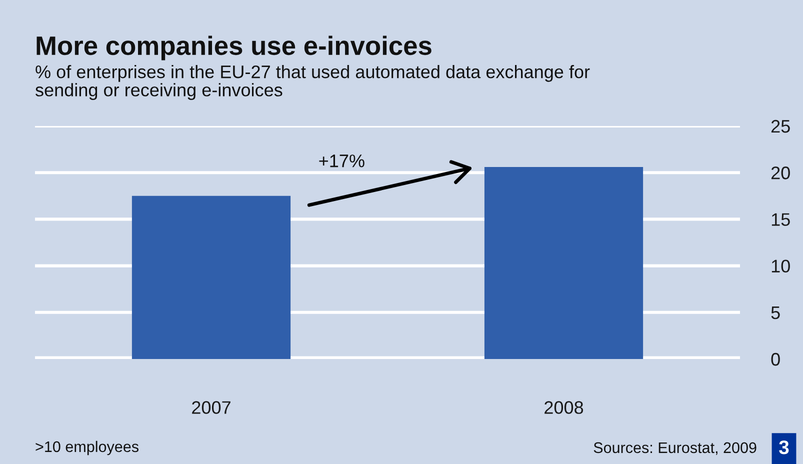 The width and height of the screenshot is (803, 464). Describe the element at coordinates (675, 448) in the screenshot. I see `source-note: Sources: Eurostat, 2009` at that location.